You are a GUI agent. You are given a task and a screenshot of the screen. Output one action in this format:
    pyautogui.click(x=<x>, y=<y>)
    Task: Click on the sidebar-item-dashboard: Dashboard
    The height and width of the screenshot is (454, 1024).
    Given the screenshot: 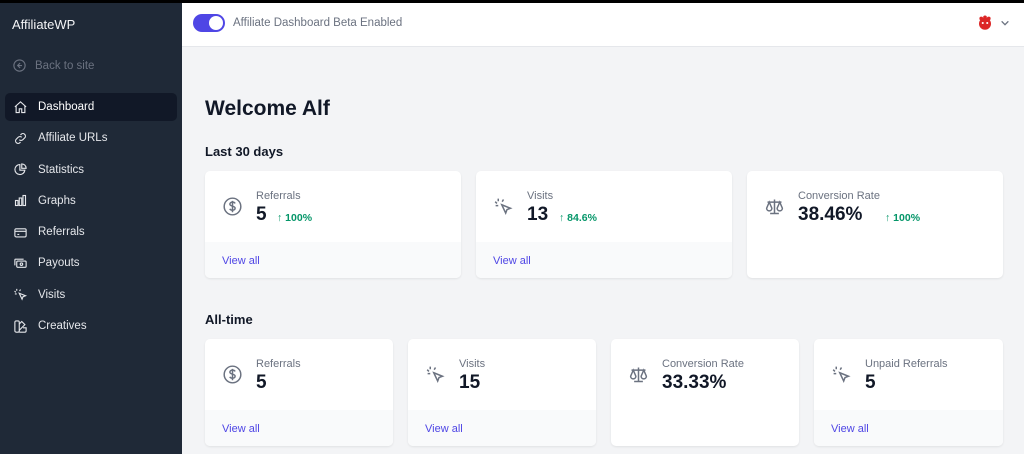 What is the action you would take?
    pyautogui.click(x=91, y=107)
    